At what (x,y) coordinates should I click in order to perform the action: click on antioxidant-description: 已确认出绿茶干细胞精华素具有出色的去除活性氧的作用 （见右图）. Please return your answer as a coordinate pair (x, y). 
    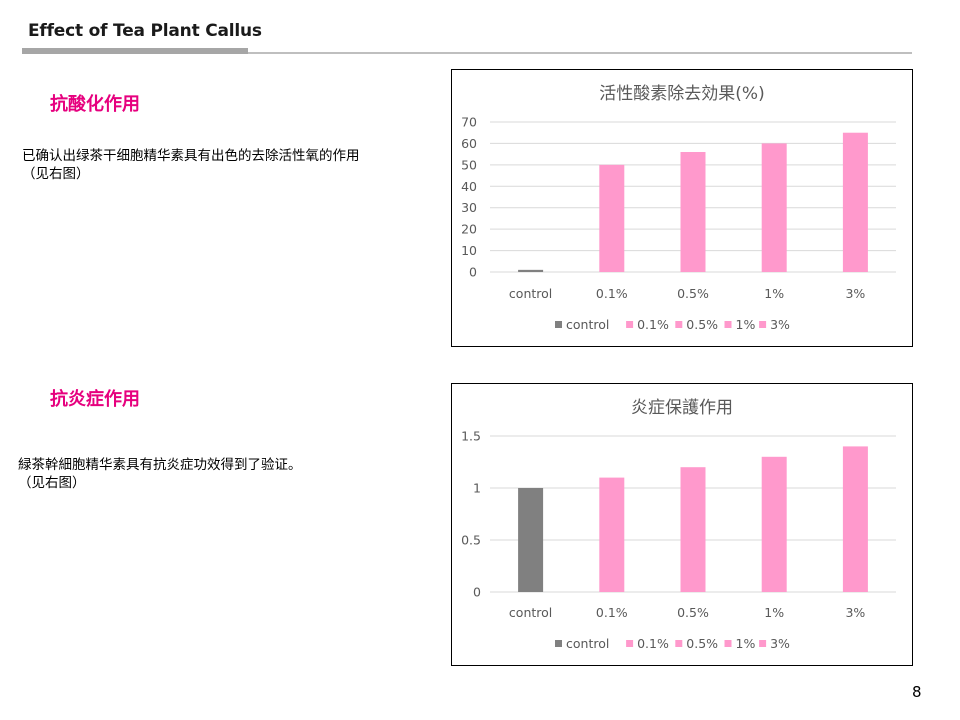
    Looking at the image, I should click on (191, 165).